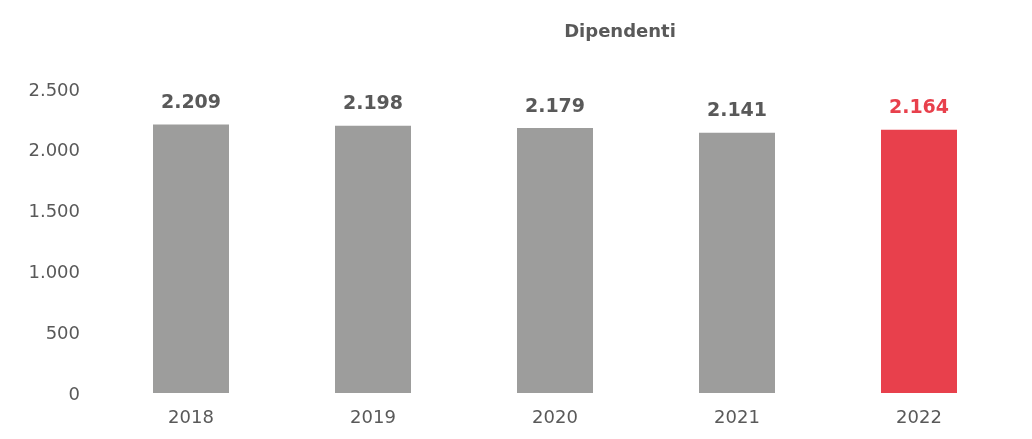 Image resolution: width=1032 pixels, height=439 pixels. Describe the element at coordinates (54, 211) in the screenshot. I see `y-tick-label: 1.500` at that location.